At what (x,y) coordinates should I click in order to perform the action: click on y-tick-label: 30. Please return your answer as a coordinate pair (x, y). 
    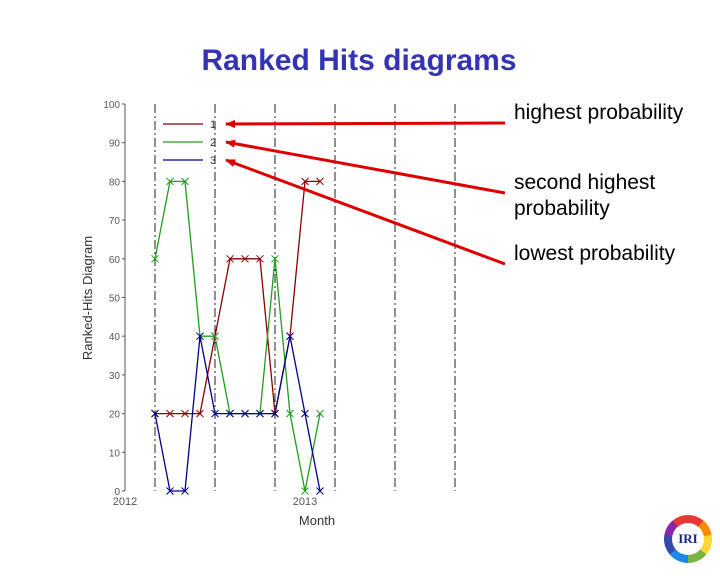
    Looking at the image, I should click on (115, 376).